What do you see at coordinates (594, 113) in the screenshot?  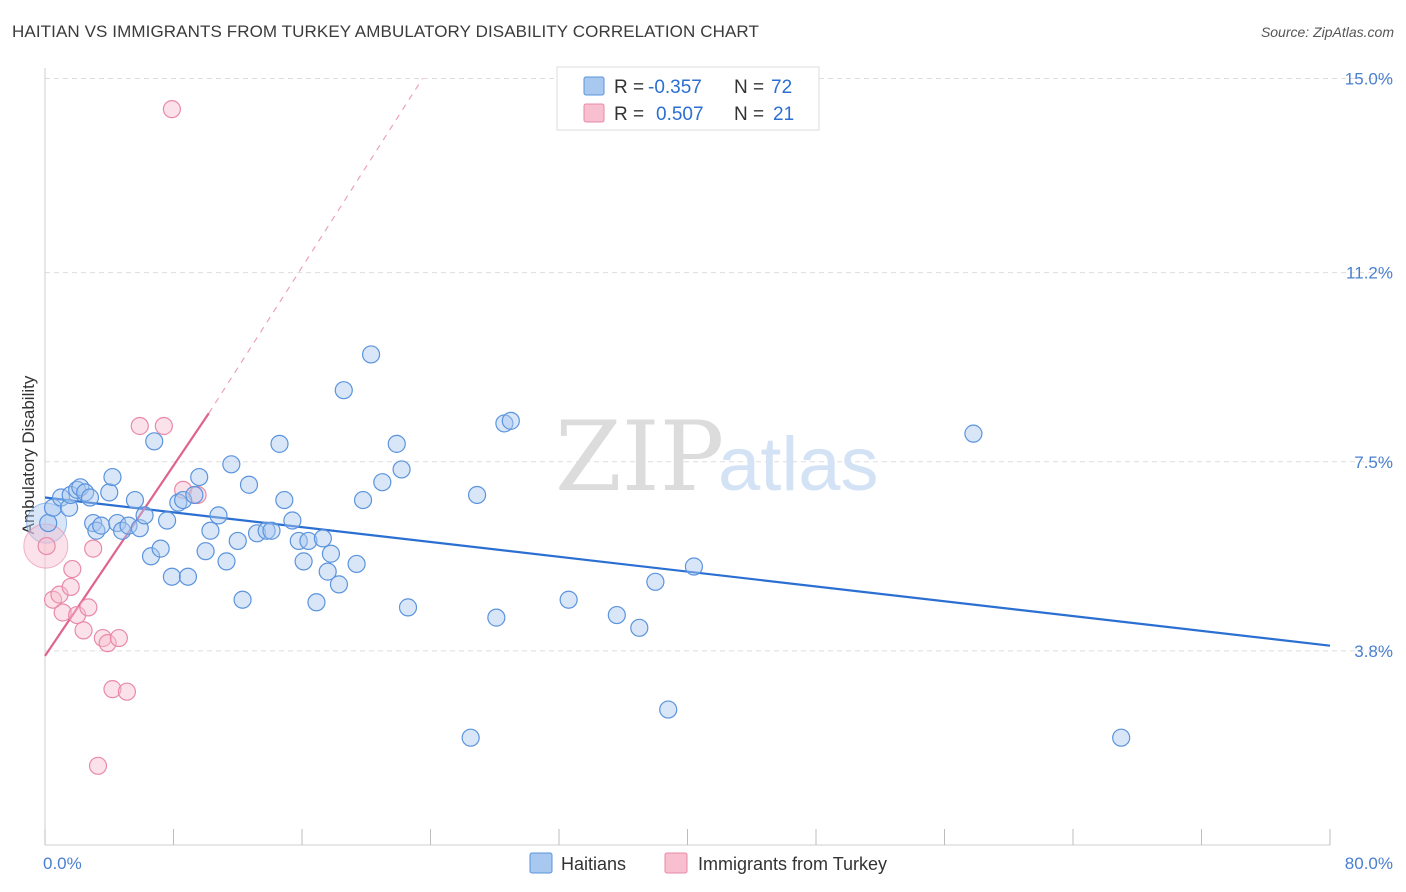 I see `legend-swatch-turkey` at bounding box center [594, 113].